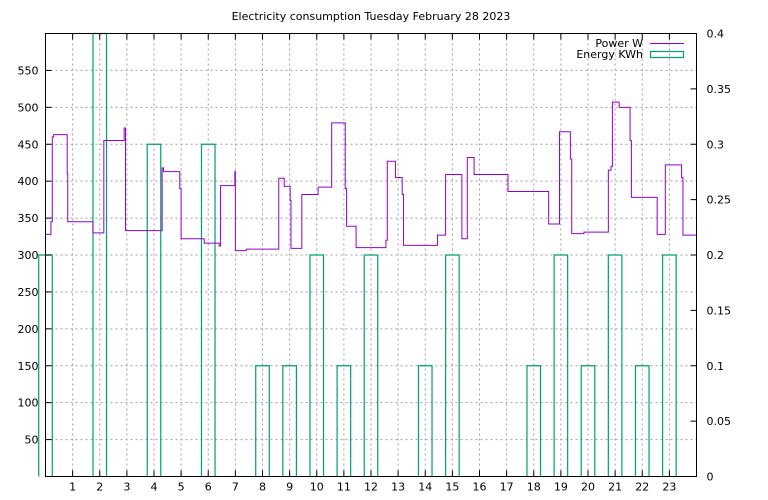 The width and height of the screenshot is (768, 500). Describe the element at coordinates (716, 255) in the screenshot. I see `y2-tick-label: 0.2` at that location.